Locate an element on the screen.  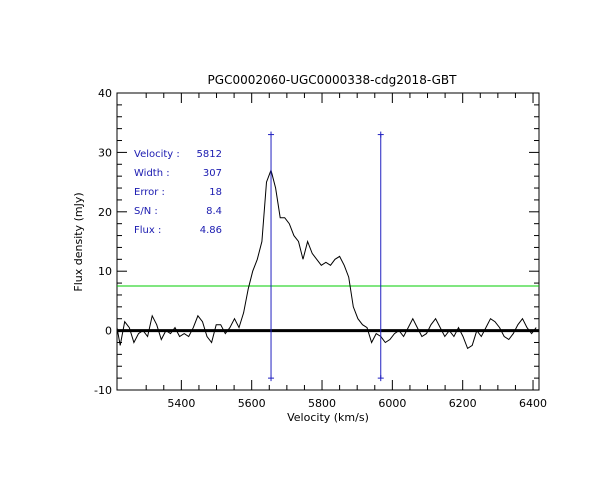
annotation-label: Error : is located at coordinates (149, 192).